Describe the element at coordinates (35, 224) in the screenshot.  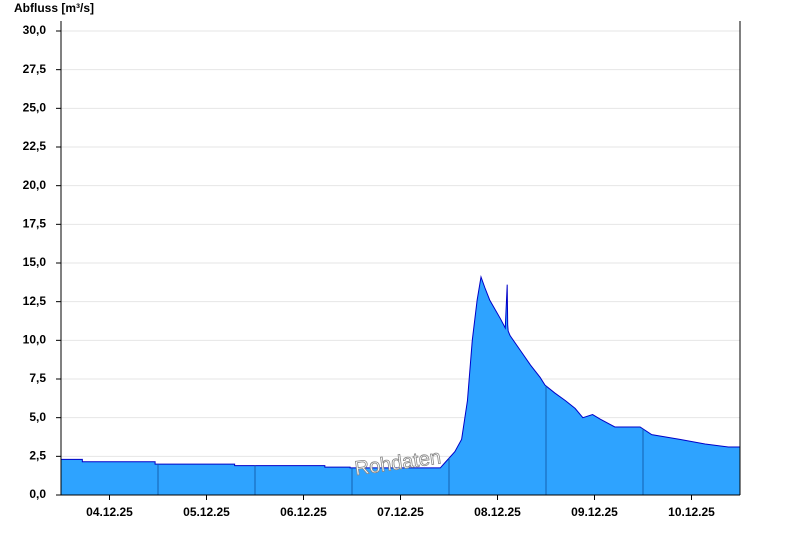
I see `y-tick-label: 17,5` at that location.